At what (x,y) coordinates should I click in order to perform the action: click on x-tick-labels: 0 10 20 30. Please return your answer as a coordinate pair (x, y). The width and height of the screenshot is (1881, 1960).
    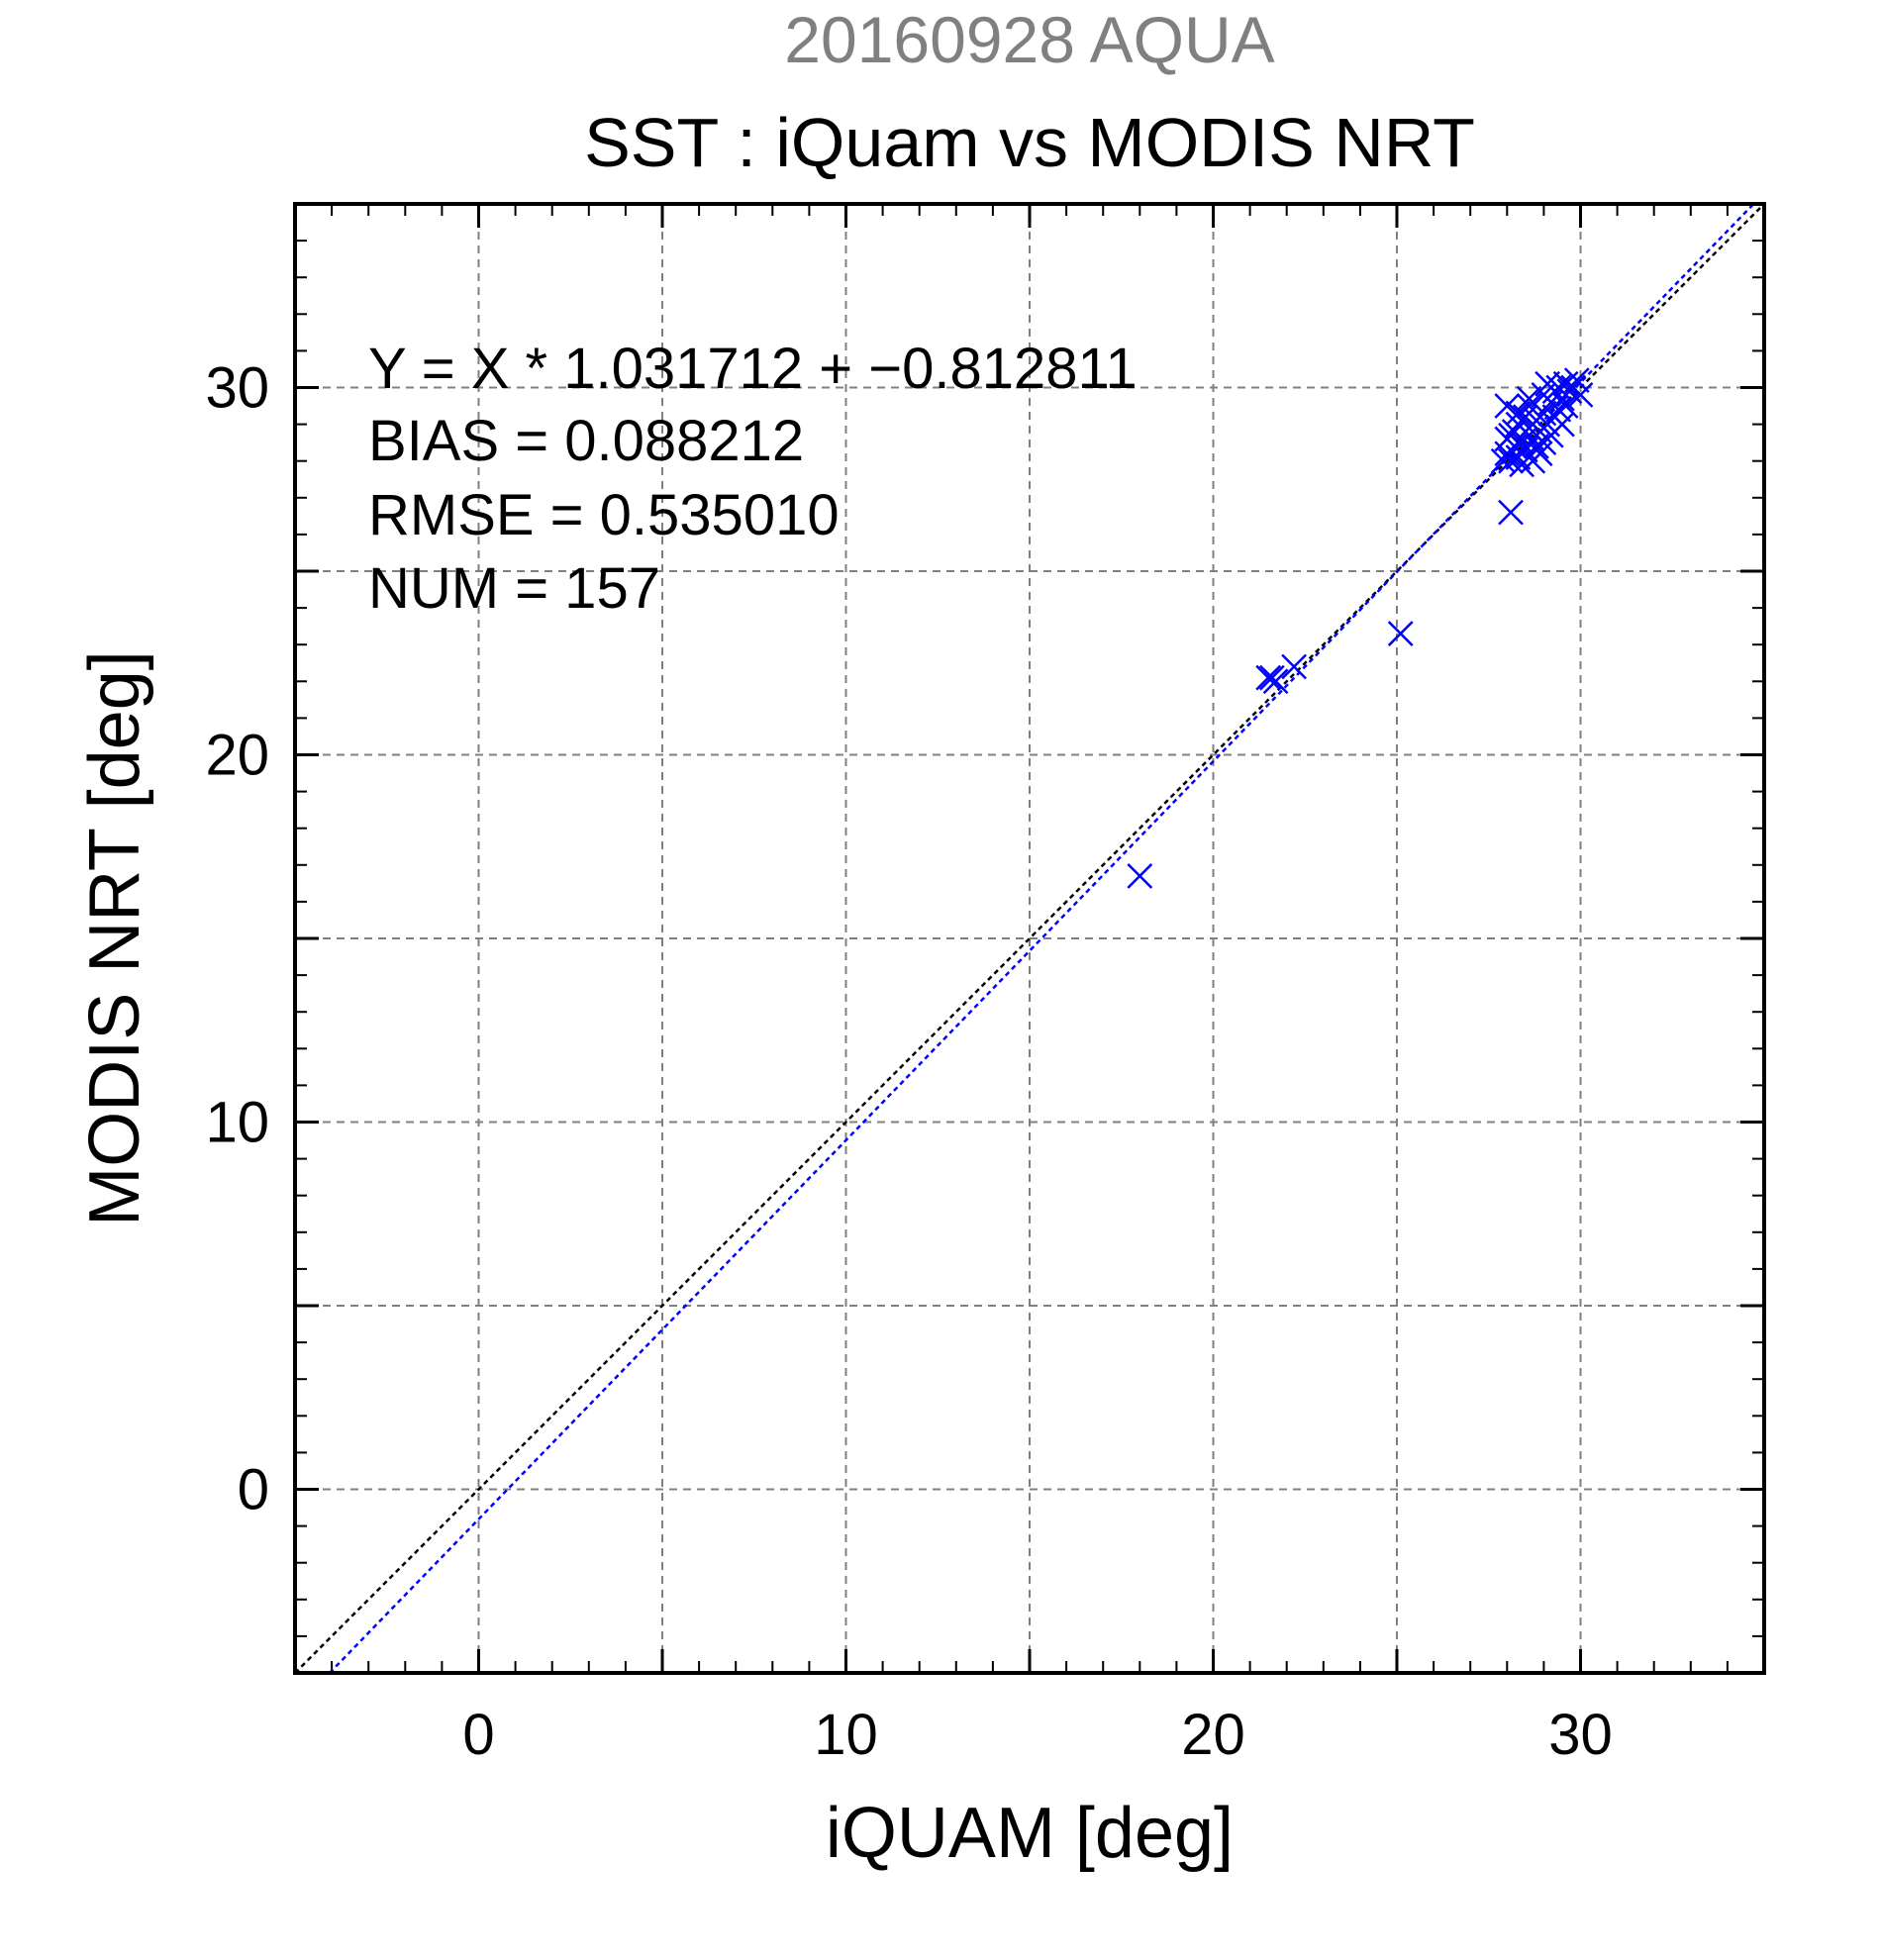
    Looking at the image, I should click on (1037, 1735).